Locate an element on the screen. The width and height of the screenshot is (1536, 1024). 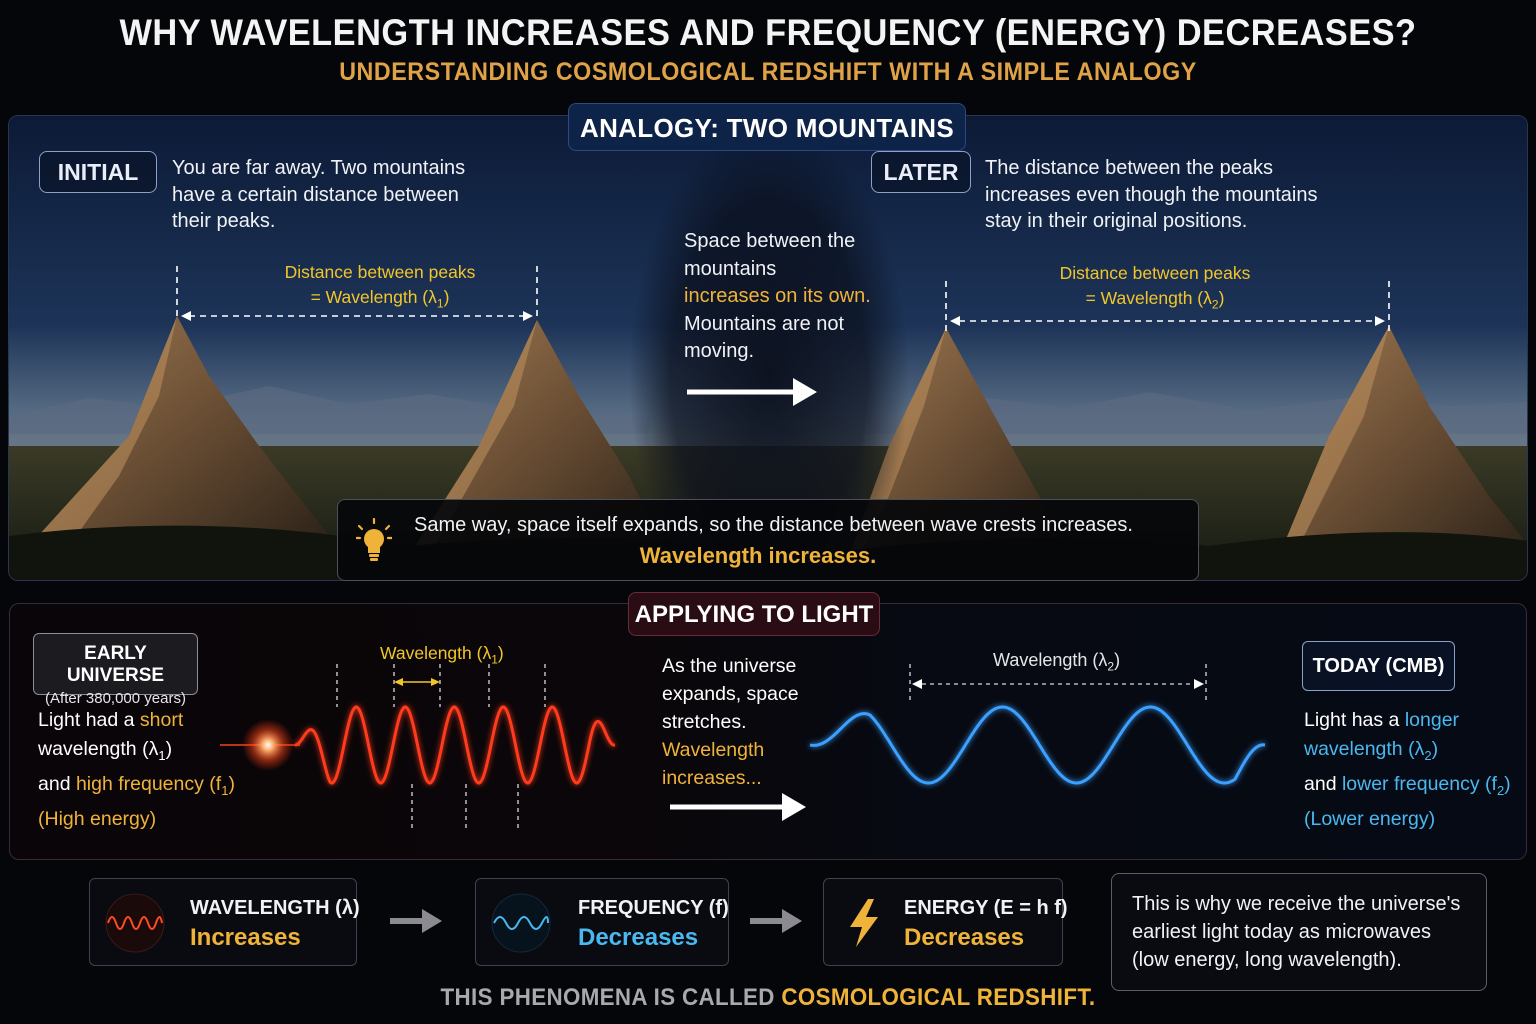
light-heading: APPLYING TO LIGHT is located at coordinates (754, 614).